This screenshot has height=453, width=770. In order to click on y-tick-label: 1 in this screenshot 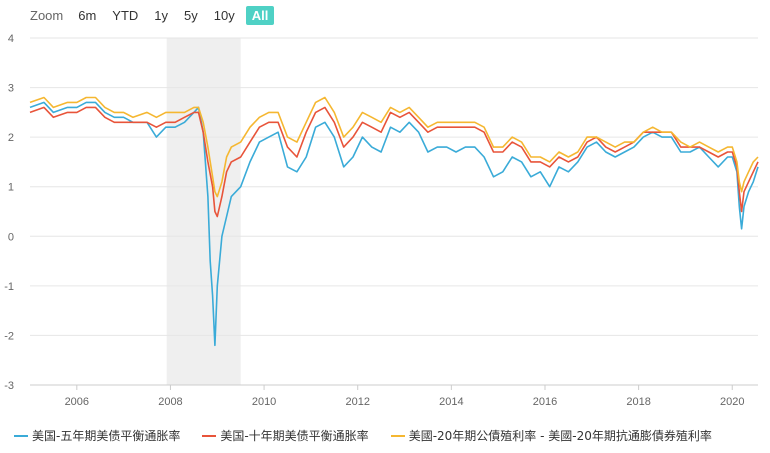, I will do `click(11, 188)`.